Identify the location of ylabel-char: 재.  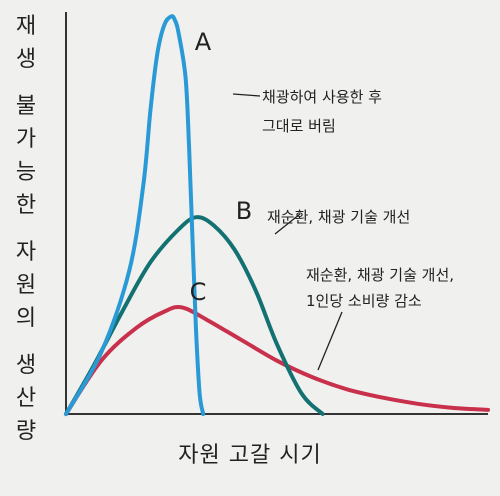
(26, 26).